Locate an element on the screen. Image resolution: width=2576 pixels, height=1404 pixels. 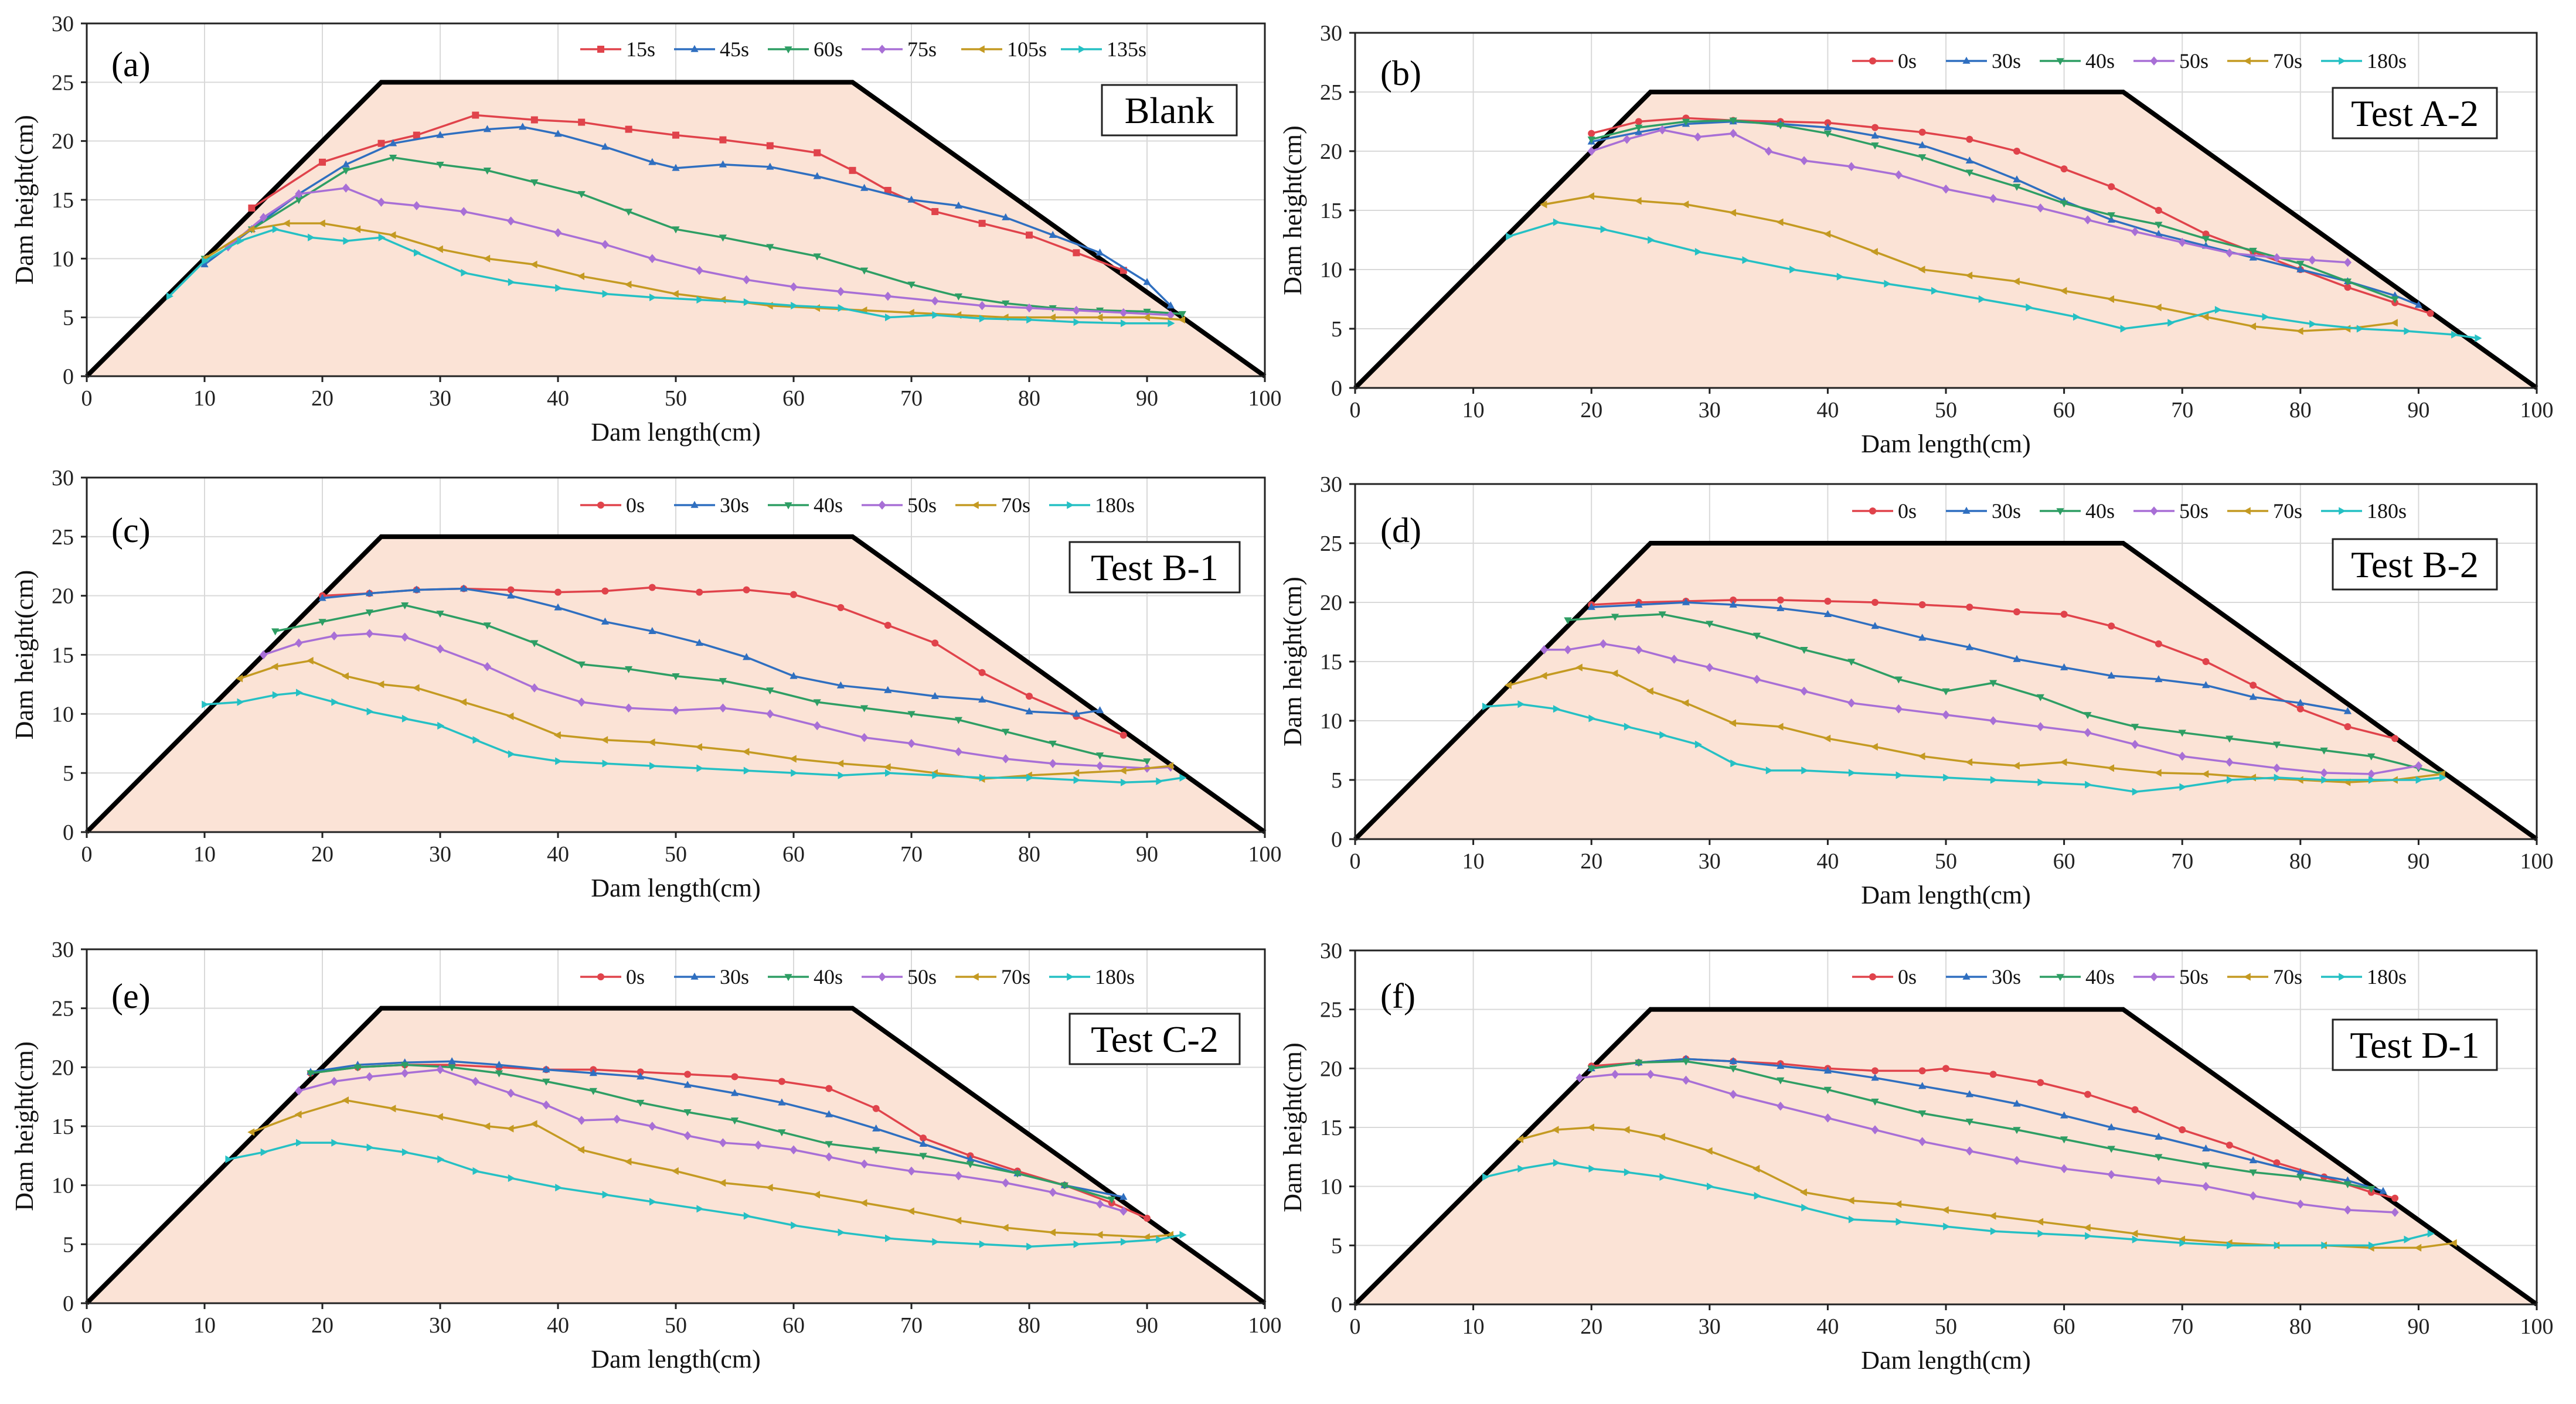
y-tick-label: 20 is located at coordinates (63, 1067).